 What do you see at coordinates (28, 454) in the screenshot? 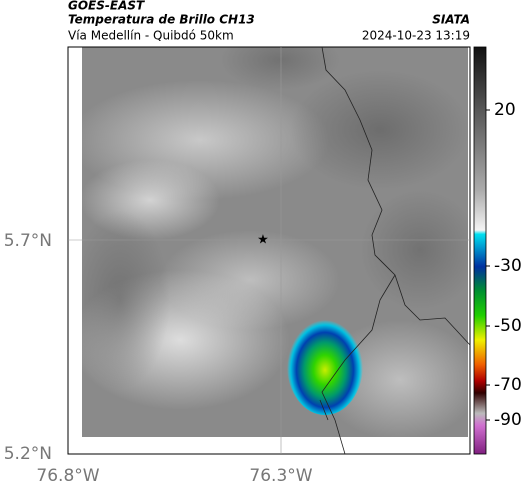
I see `lat-label: 5.2°N` at bounding box center [28, 454].